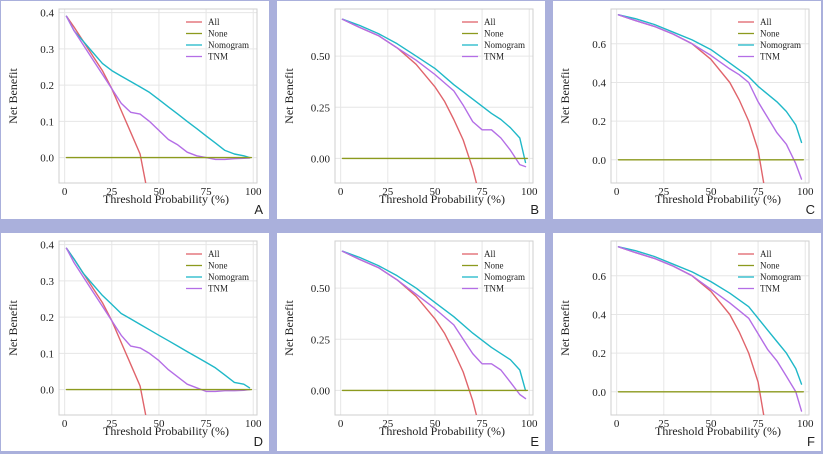  What do you see at coordinates (321, 340) in the screenshot?
I see `y-tick-label: 0.25` at bounding box center [321, 340].